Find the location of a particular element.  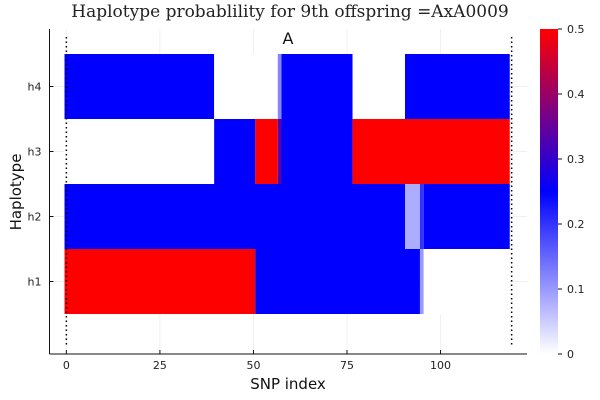

y-tick-label: h1 is located at coordinates (35, 282).